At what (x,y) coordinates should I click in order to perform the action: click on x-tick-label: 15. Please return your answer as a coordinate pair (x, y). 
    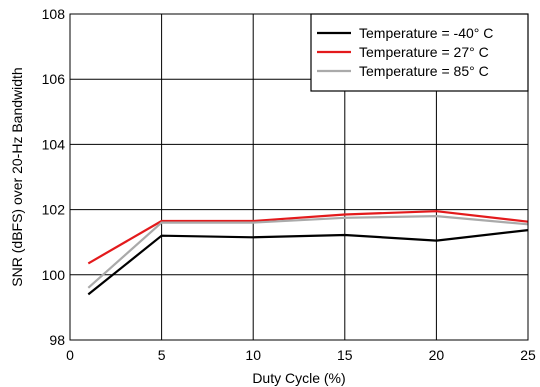
    Looking at the image, I should click on (345, 355).